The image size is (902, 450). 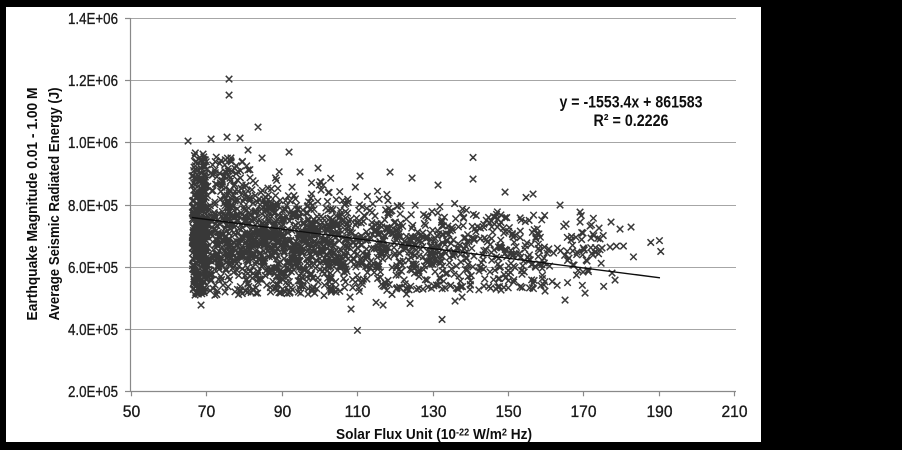 What do you see at coordinates (434, 434) in the screenshot?
I see `svg-text:Solar Flux Unit (10-22 W/m2 Hz: Solar Flux Unit (10-22 W/m2 Hz)` at bounding box center [434, 434].